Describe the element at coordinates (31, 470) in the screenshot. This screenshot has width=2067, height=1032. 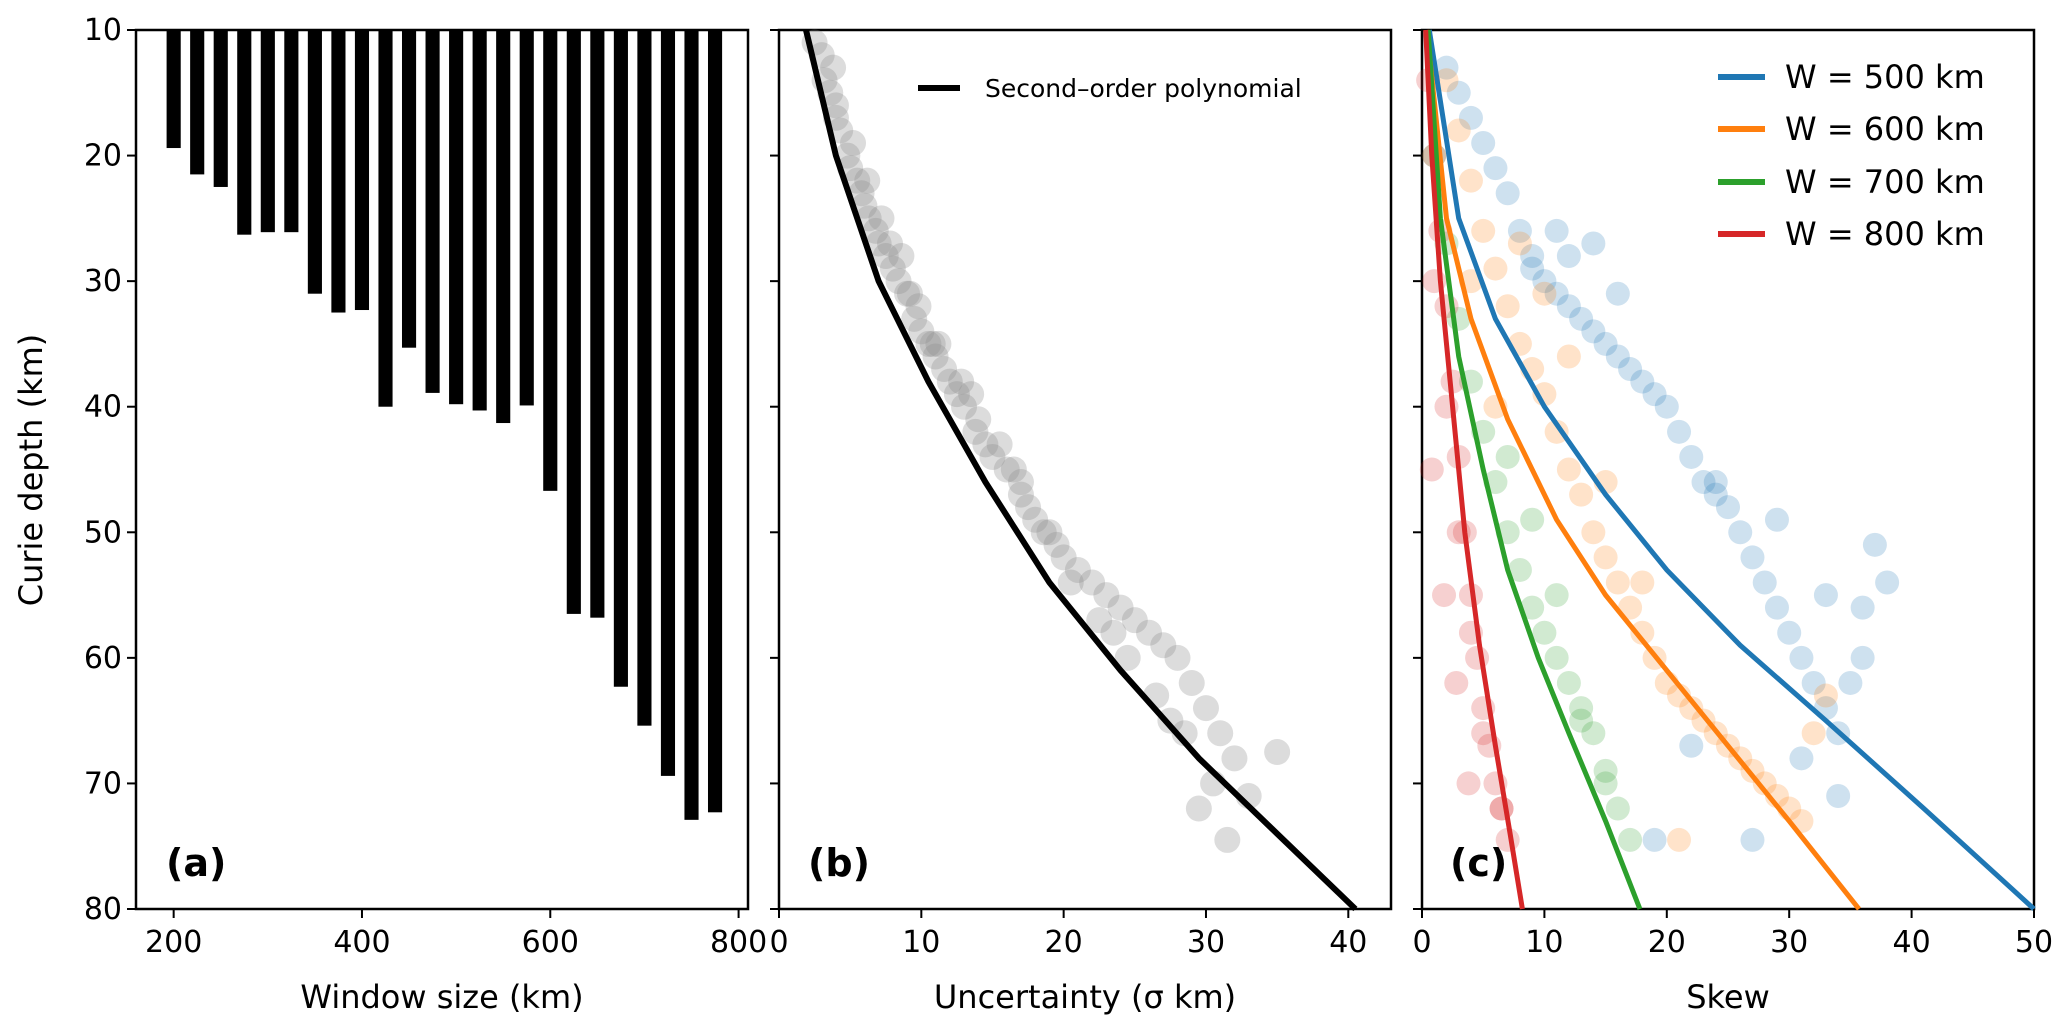
I see `y-axis-label: Curie depth (km)` at that location.